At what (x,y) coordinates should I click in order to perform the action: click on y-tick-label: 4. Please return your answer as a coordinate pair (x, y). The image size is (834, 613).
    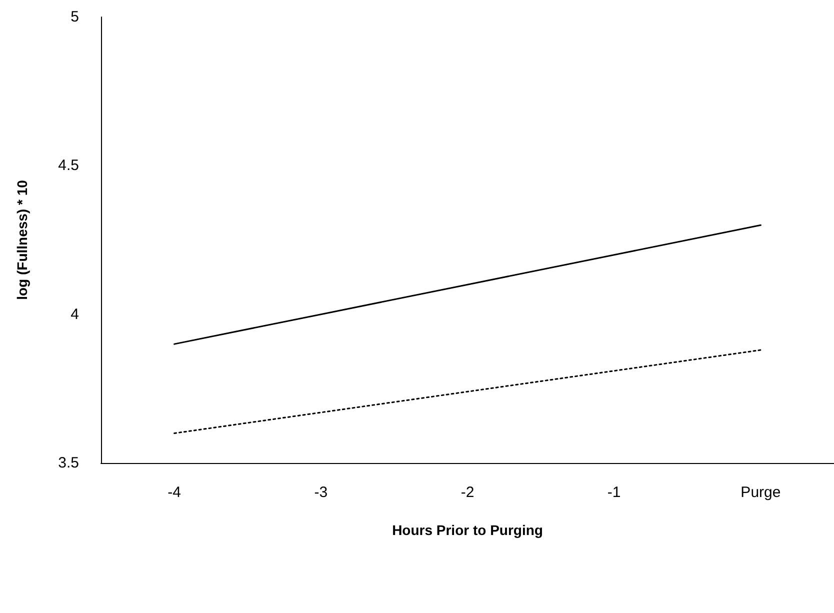
    Looking at the image, I should click on (74, 314).